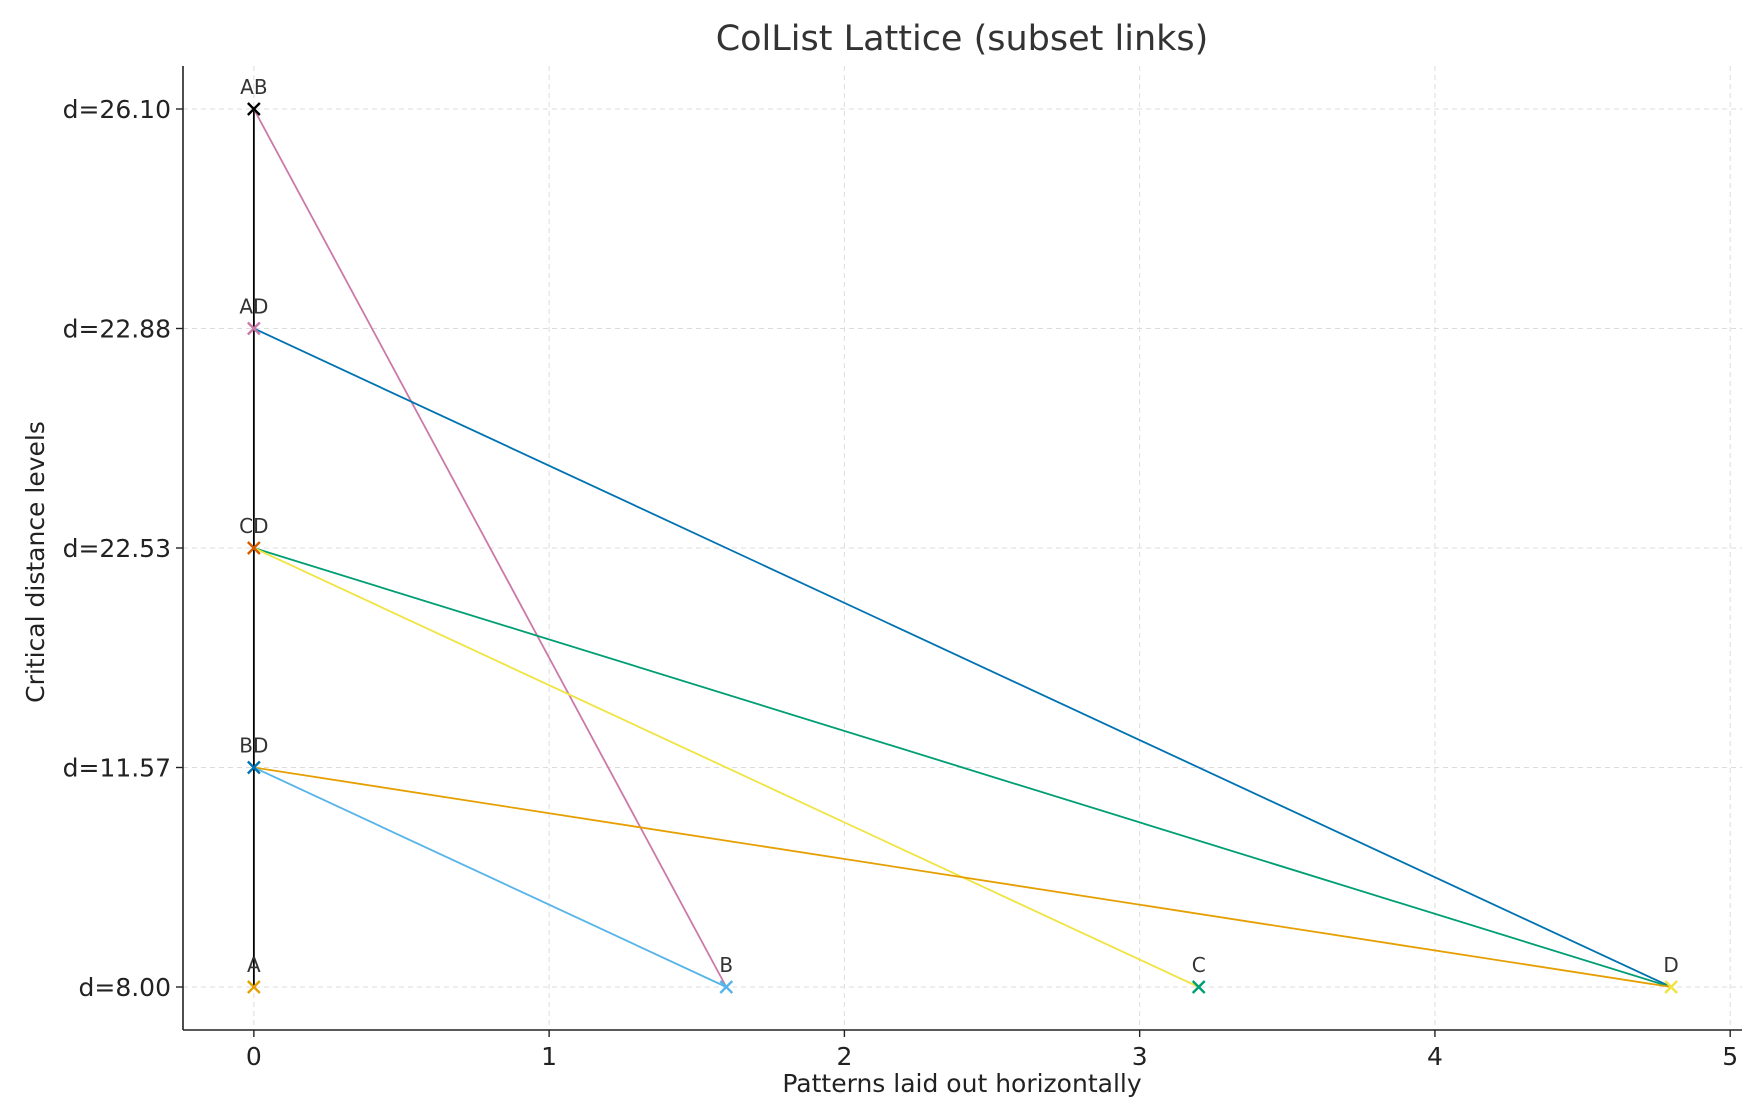 Image resolution: width=1760 pixels, height=1120 pixels. Describe the element at coordinates (1199, 965) in the screenshot. I see `point-label-C: C` at that location.